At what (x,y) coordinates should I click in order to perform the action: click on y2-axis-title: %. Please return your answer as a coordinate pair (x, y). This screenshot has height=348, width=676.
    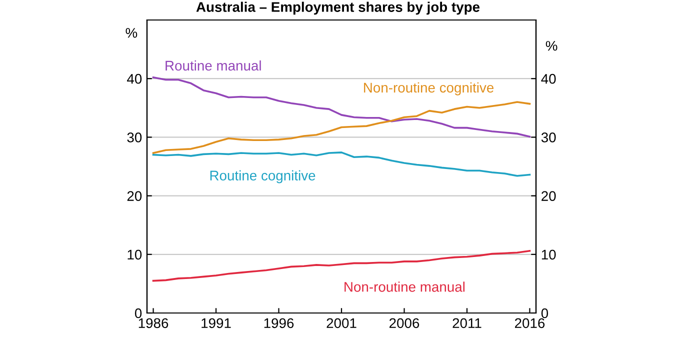
    Looking at the image, I should click on (552, 45).